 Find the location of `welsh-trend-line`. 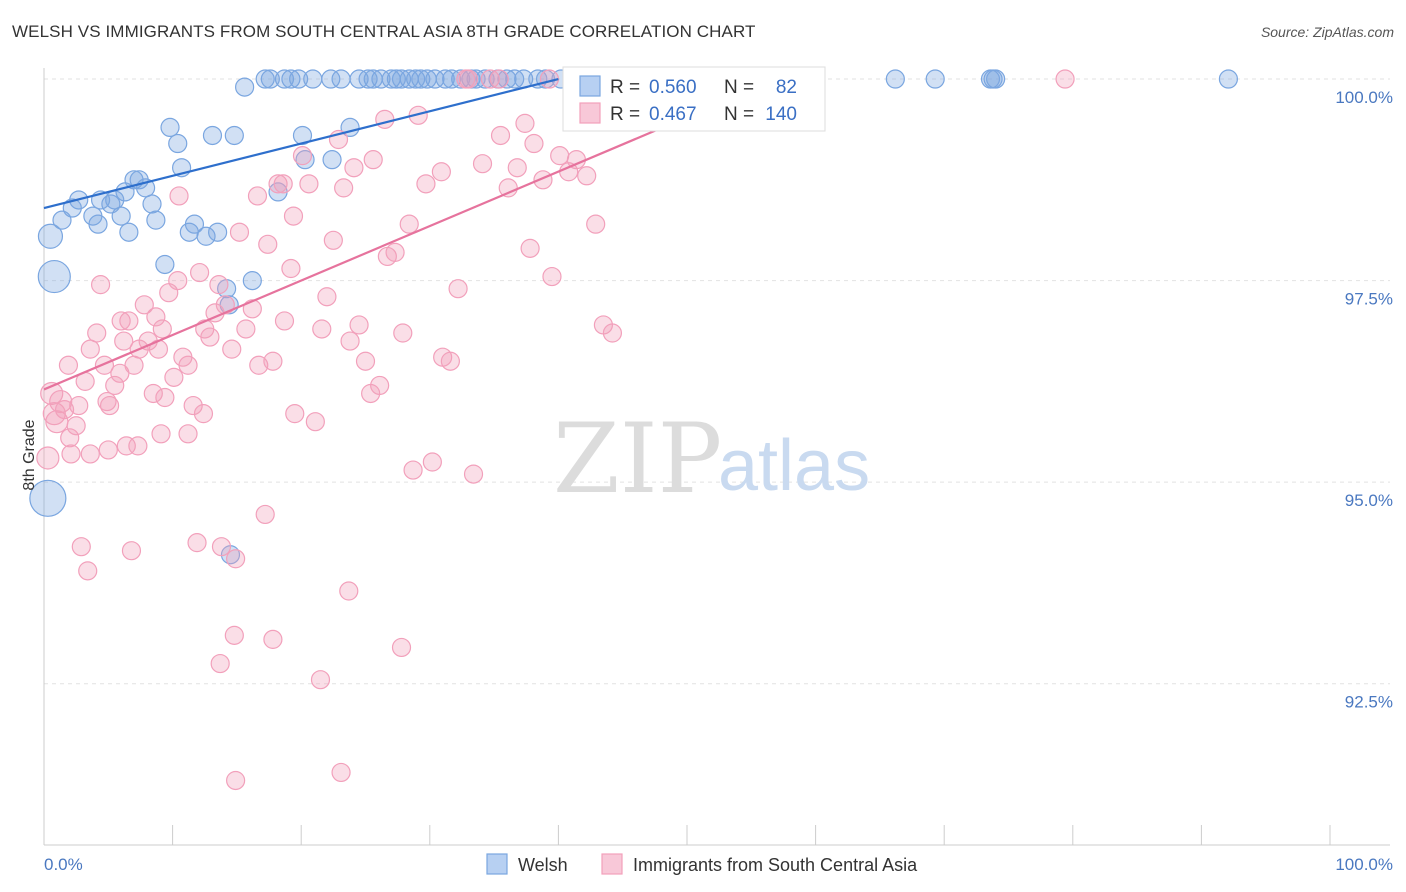

welsh-trend-line is located at coordinates (301, 143).